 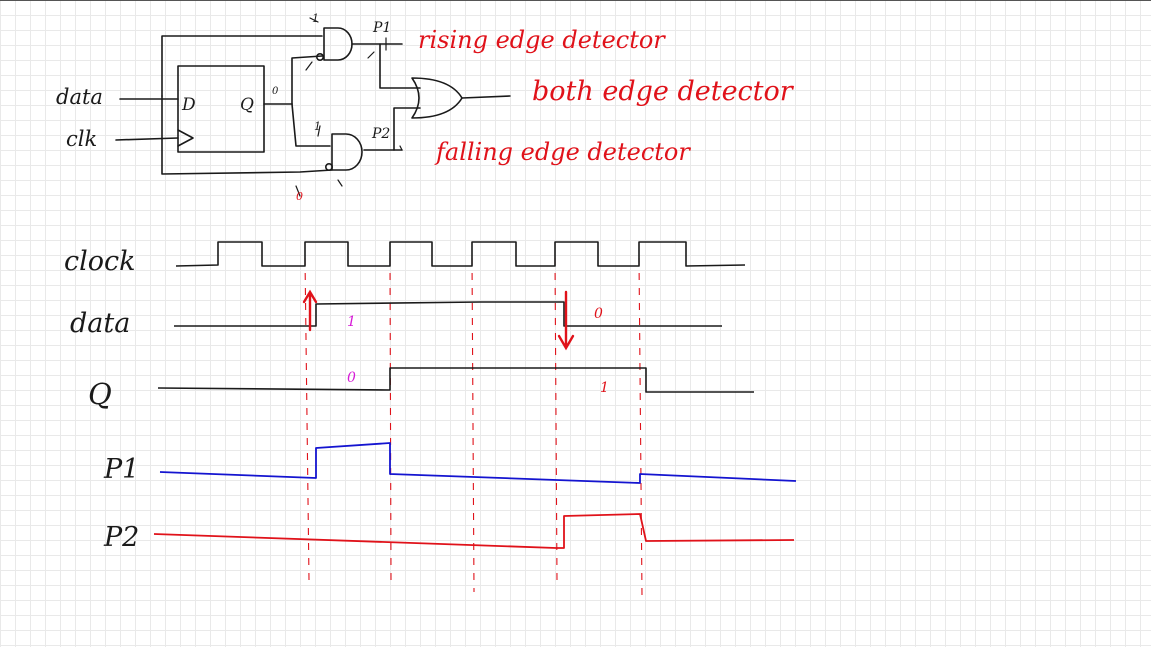 What do you see at coordinates (79, 97) in the screenshot?
I see `label-data-input: data` at bounding box center [79, 97].